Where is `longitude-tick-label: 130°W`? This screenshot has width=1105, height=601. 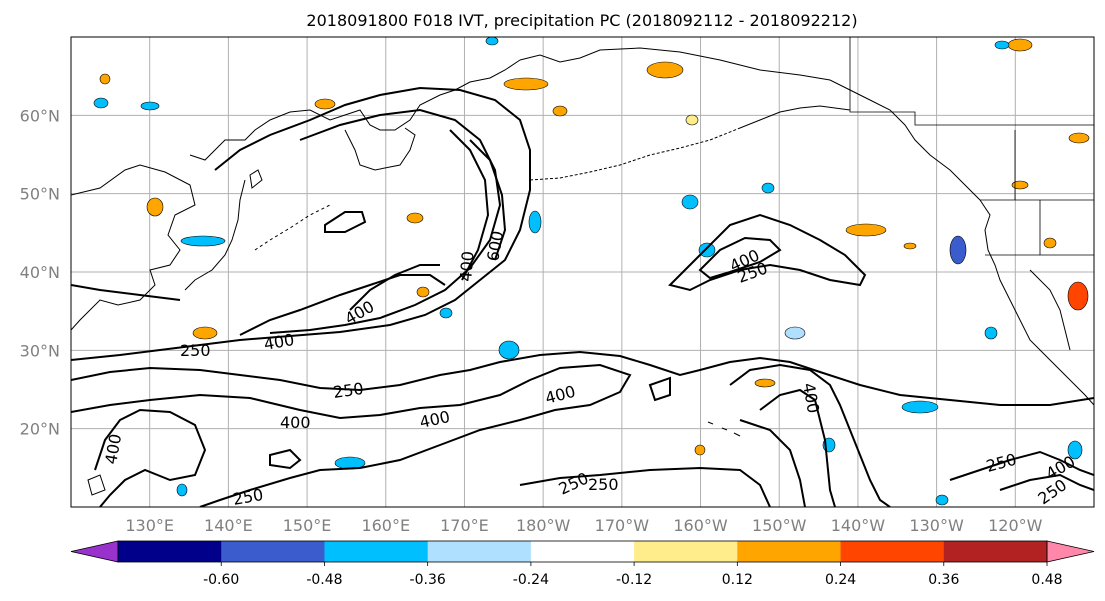
longitude-tick-label: 130°W is located at coordinates (936, 525).